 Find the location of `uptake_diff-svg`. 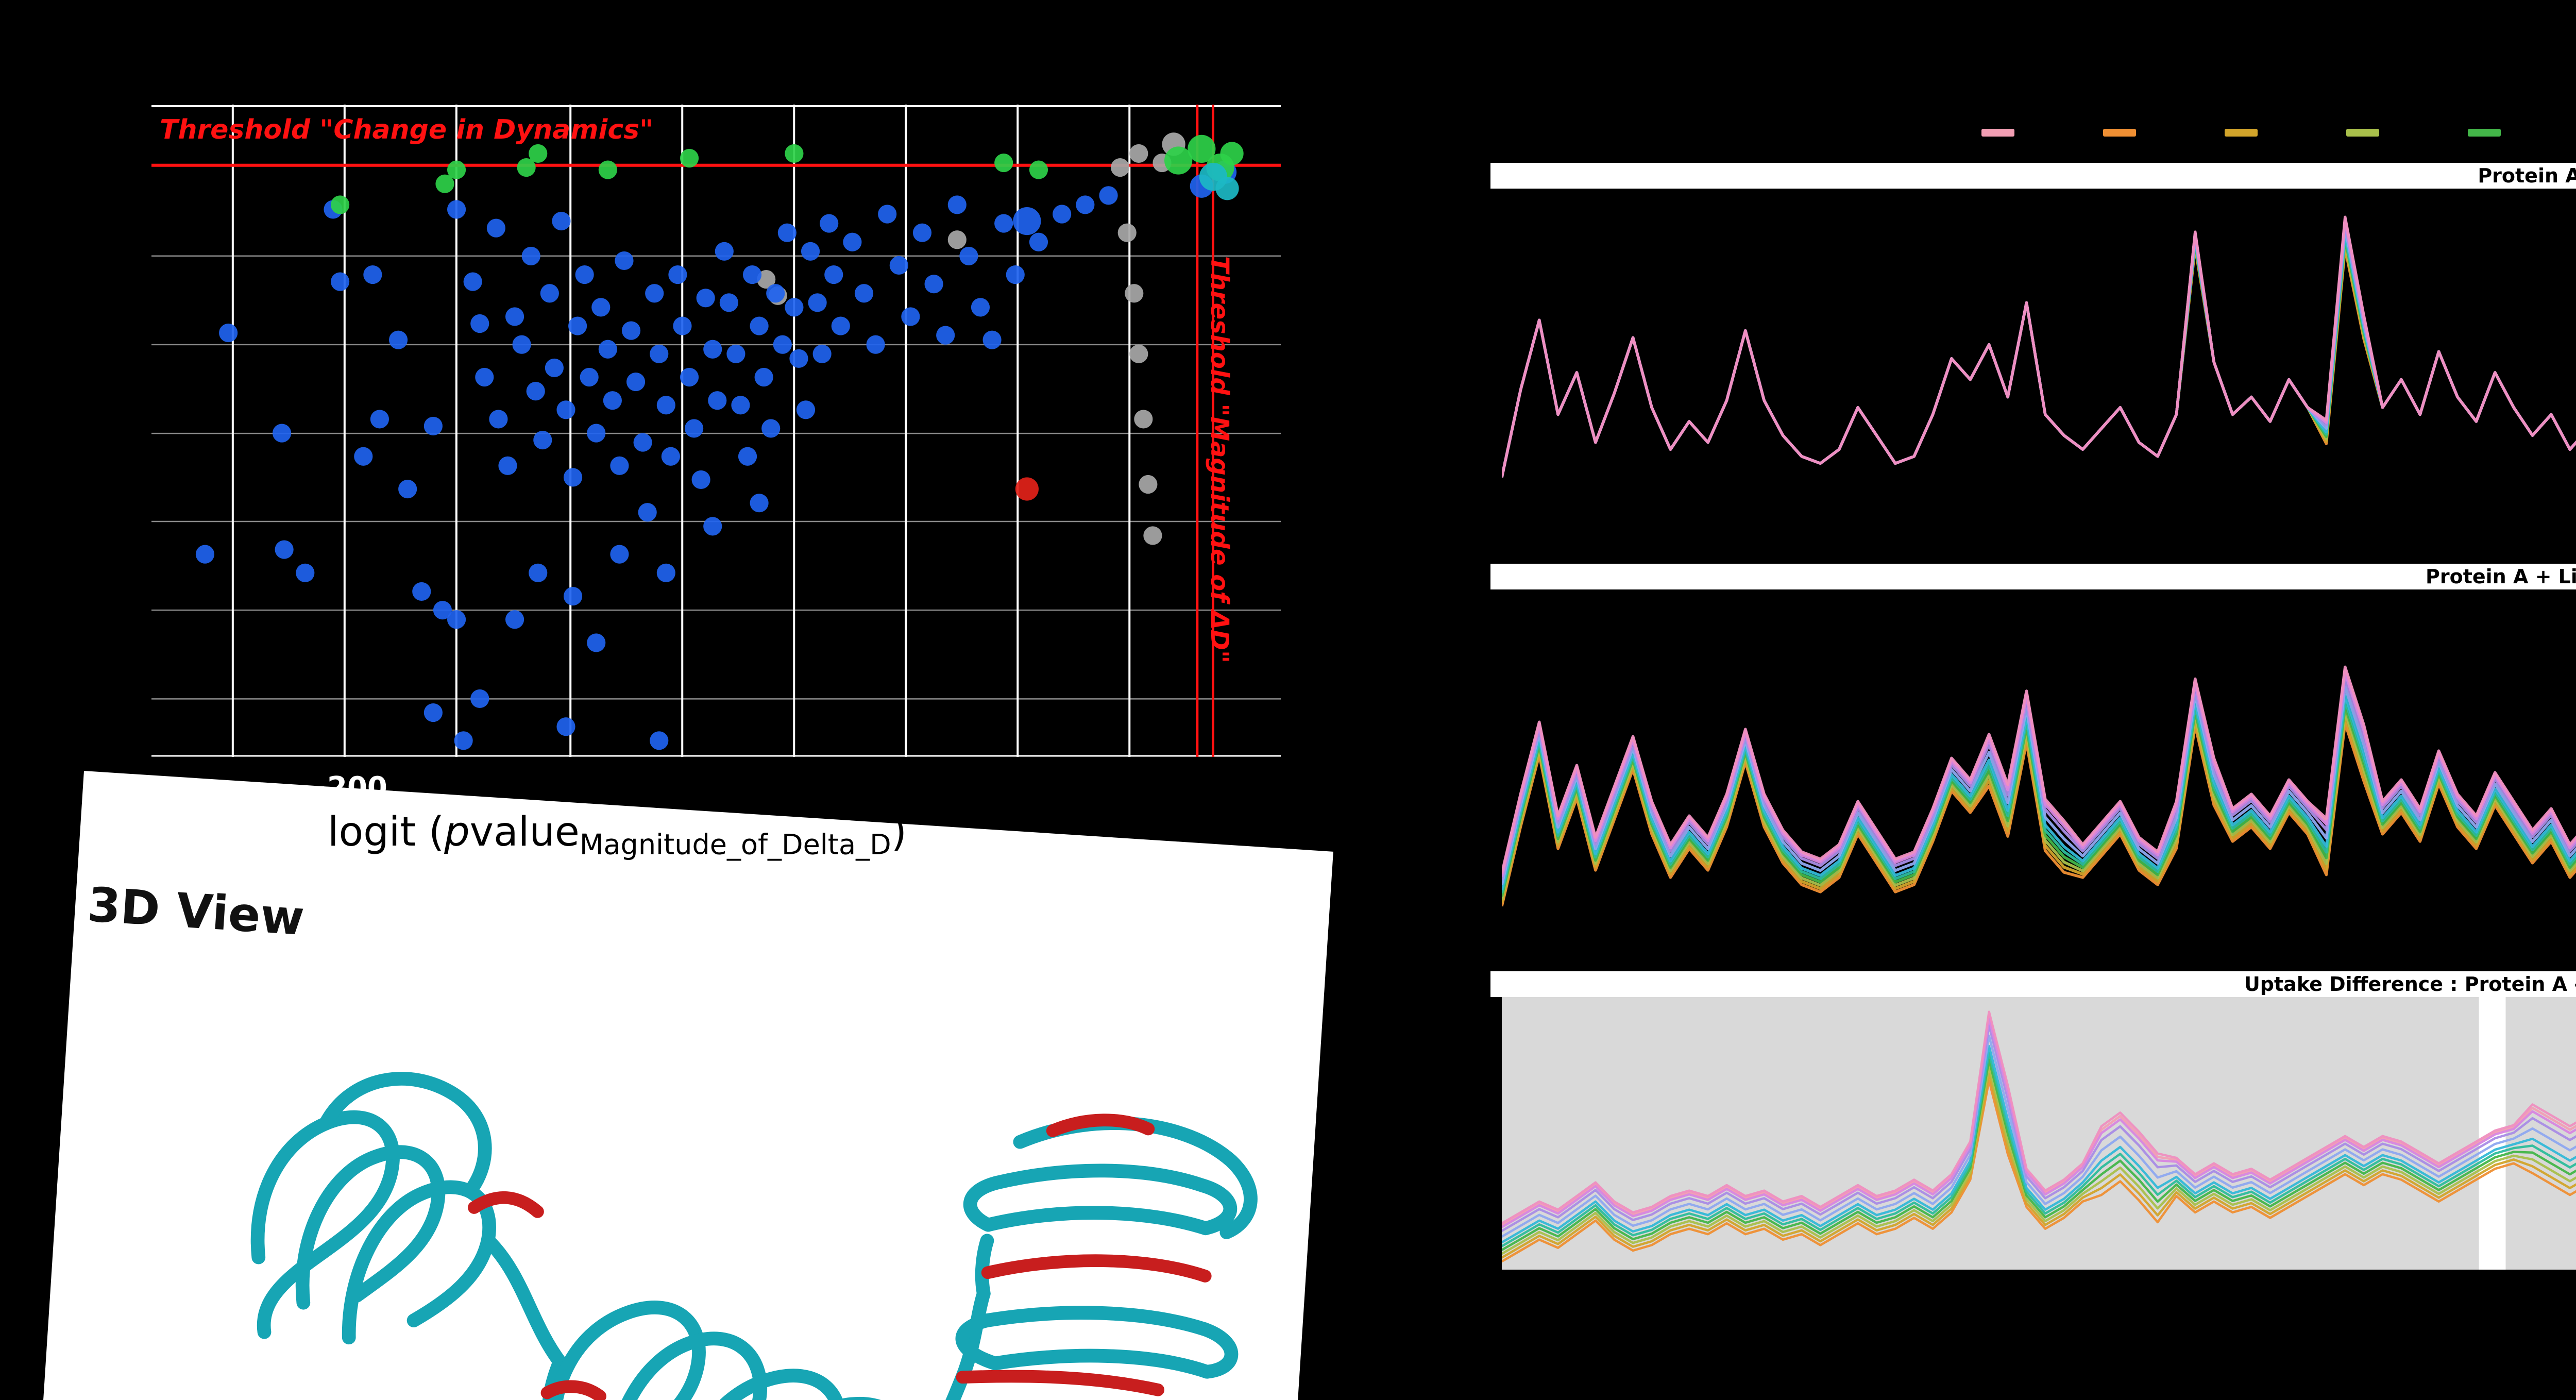

uptake_diff-svg is located at coordinates (2039, 1133).